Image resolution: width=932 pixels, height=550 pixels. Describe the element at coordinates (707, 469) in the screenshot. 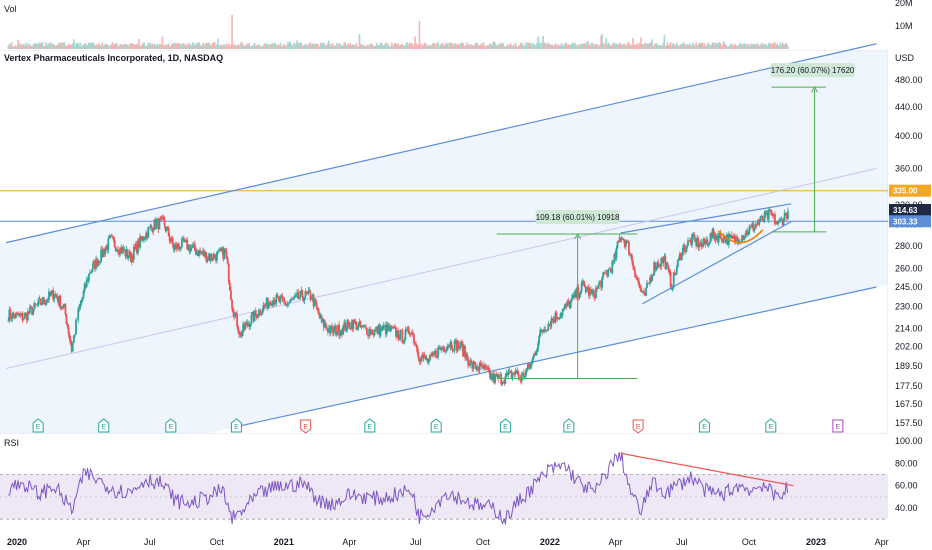

I see `rsi-divergence-line` at that location.